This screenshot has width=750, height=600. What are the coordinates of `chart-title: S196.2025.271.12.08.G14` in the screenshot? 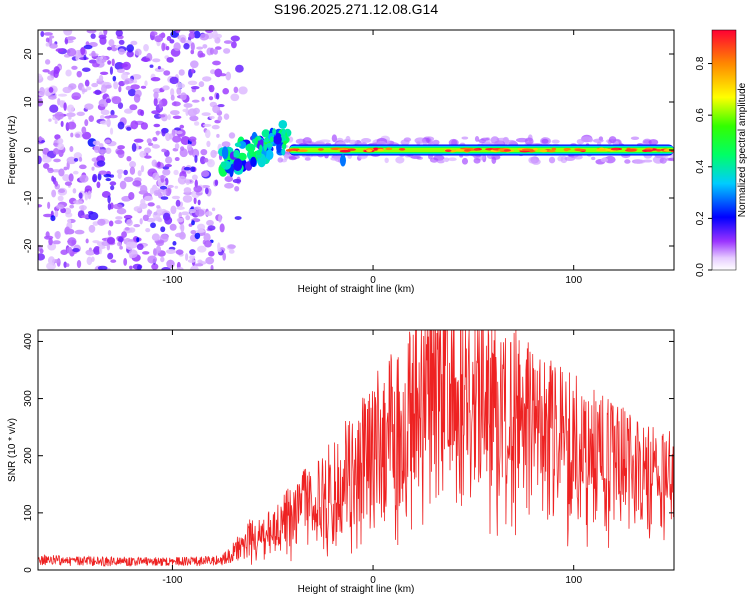 It's located at (356, 9).